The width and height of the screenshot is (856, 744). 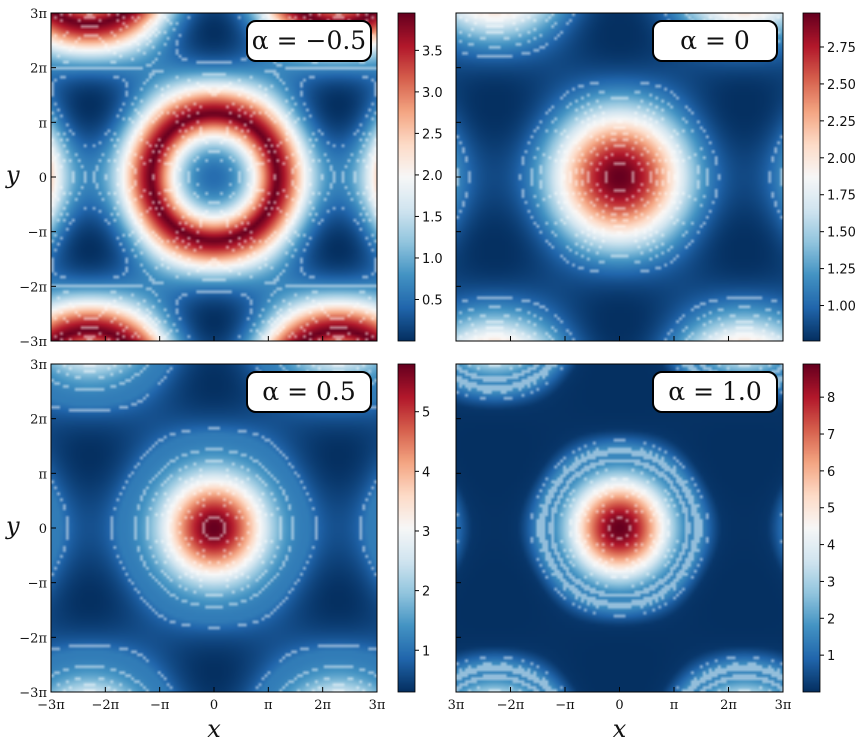 I want to click on colorbar-tick-label: 2.75, so click(x=841, y=48).